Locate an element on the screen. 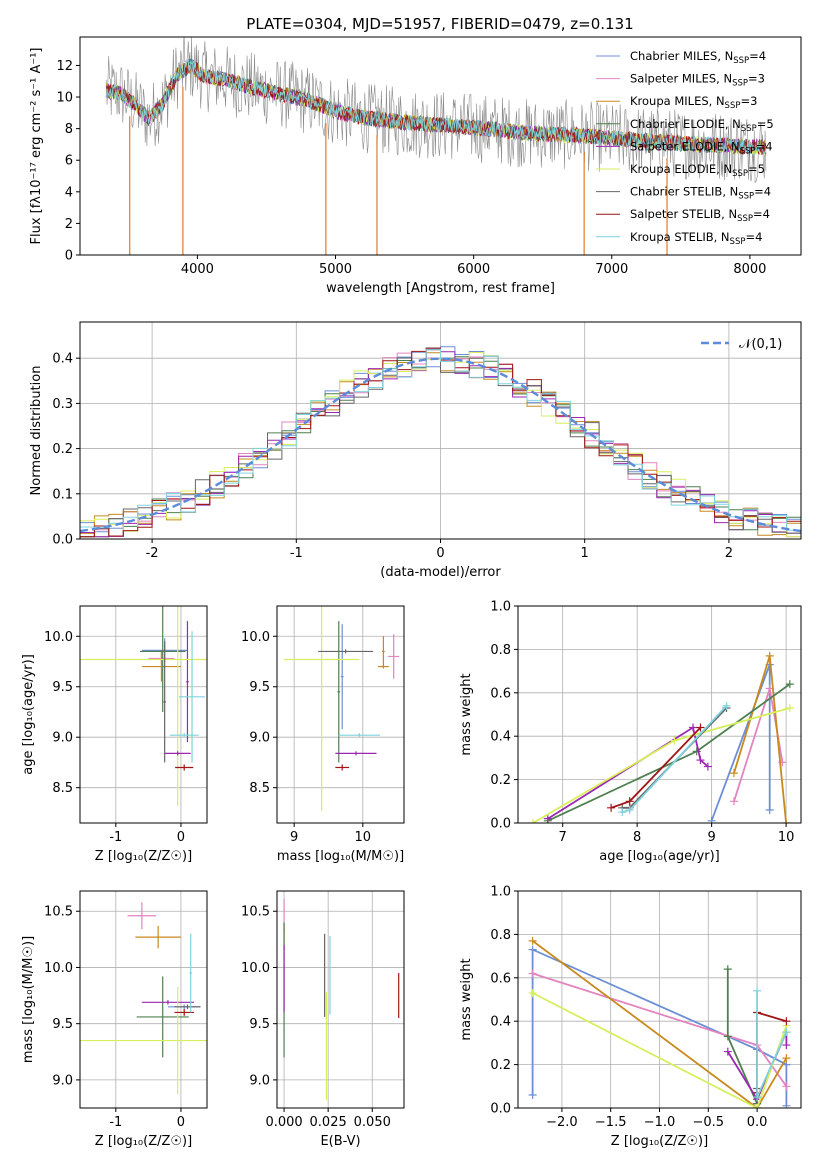 The image size is (819, 1170). weight-line-kroupa-stelib is located at coordinates (675, 759).